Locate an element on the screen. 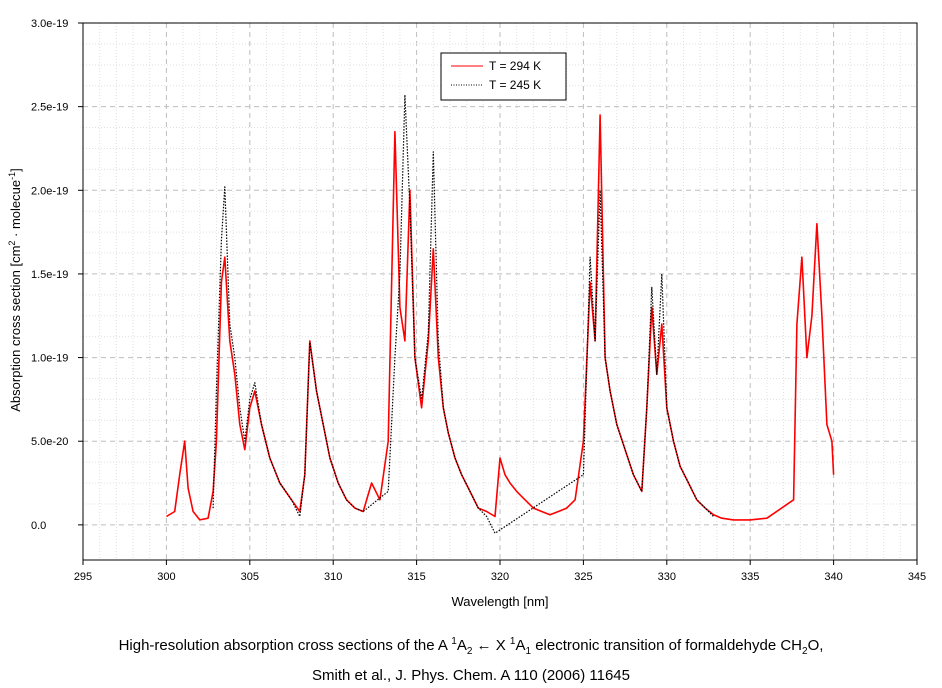 The width and height of the screenshot is (942, 688). y-tick-label: 0.0 is located at coordinates (38, 526).